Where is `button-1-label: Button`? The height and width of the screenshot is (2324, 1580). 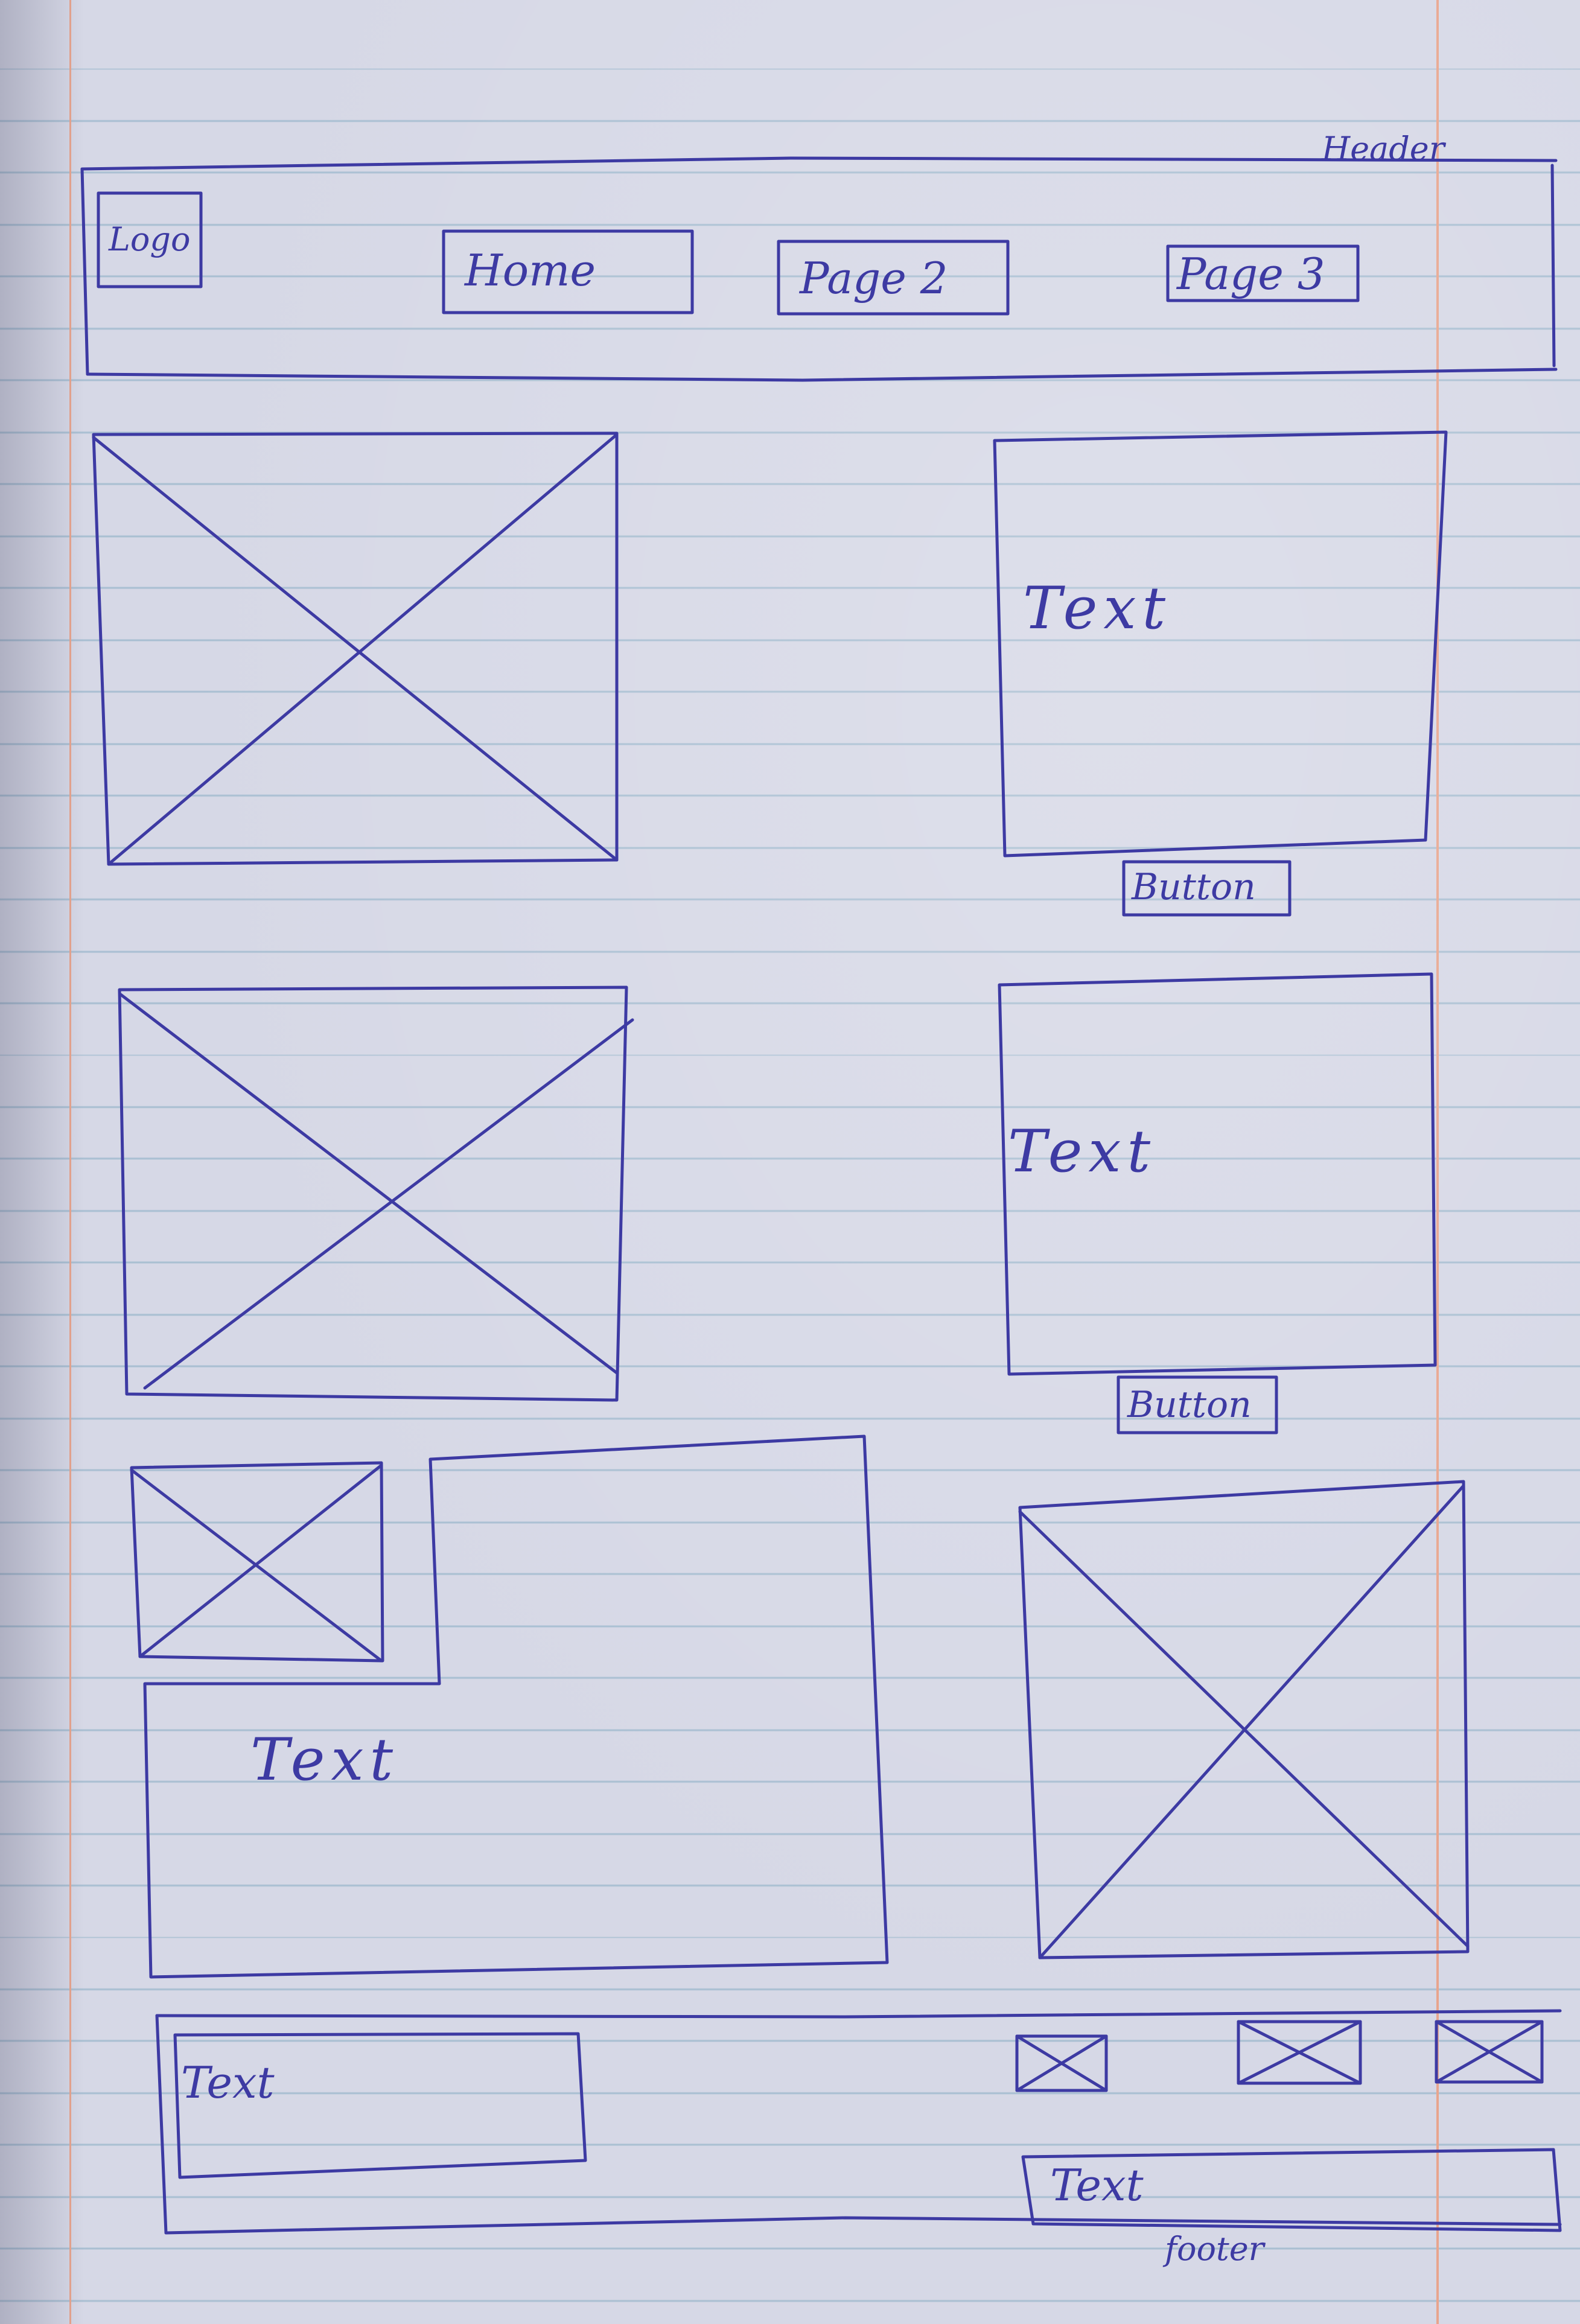 button-1-label: Button is located at coordinates (1194, 887).